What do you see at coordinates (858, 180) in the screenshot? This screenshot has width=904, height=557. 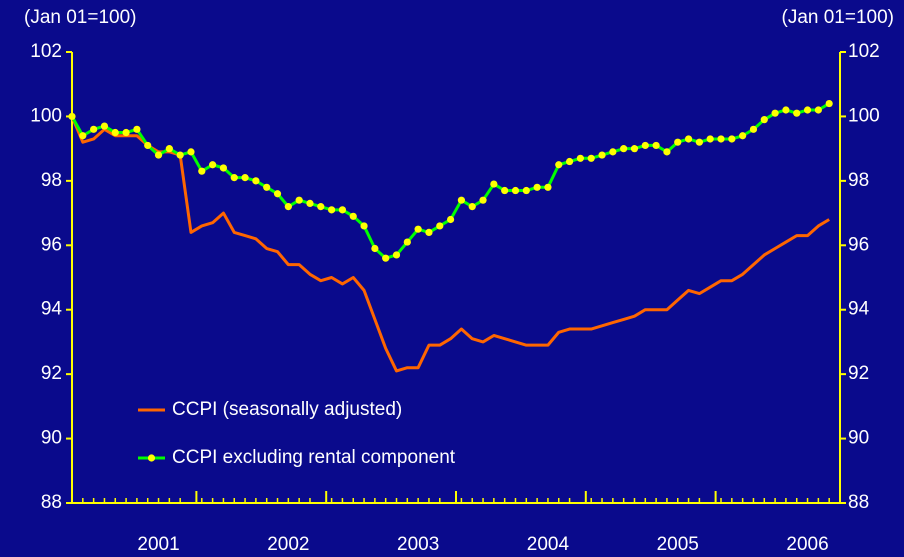 I see `y2-tick-label: 98` at bounding box center [858, 180].